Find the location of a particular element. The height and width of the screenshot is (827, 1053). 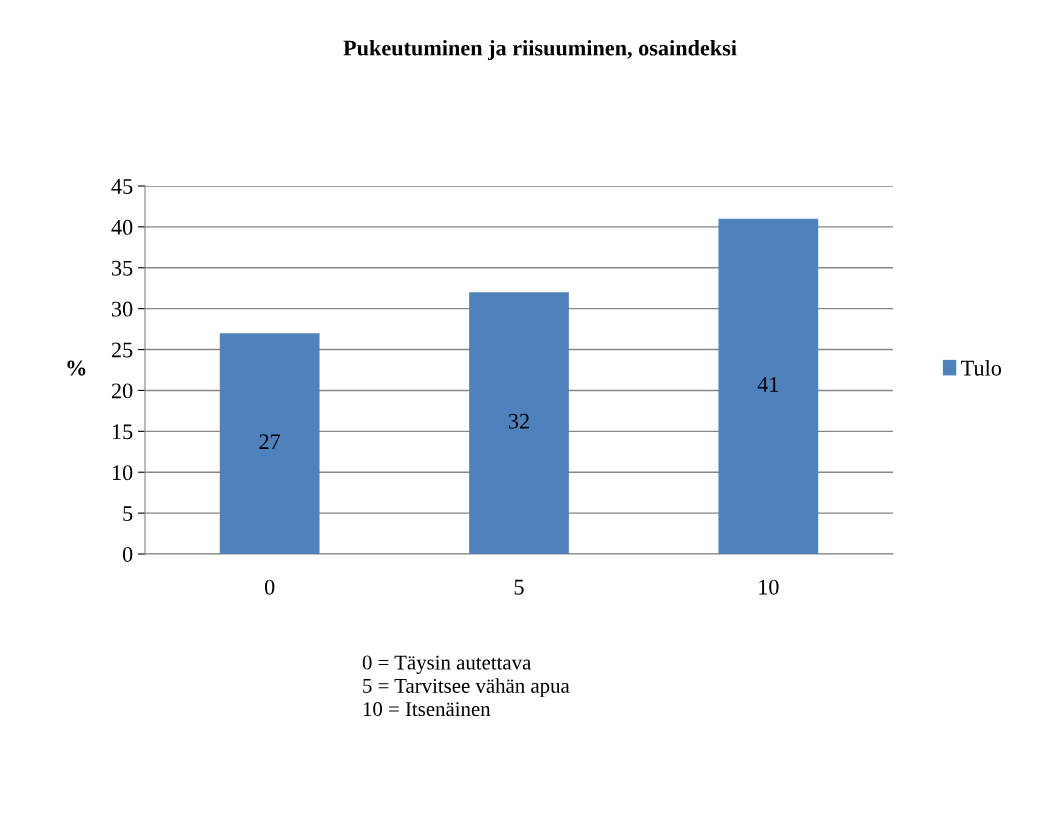

y-axis-title: % is located at coordinates (76, 368).